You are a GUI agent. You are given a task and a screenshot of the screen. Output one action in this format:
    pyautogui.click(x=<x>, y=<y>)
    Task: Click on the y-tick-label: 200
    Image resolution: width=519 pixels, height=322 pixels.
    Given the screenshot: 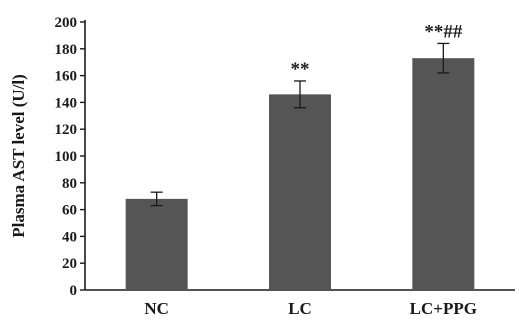 What is the action you would take?
    pyautogui.click(x=66, y=23)
    